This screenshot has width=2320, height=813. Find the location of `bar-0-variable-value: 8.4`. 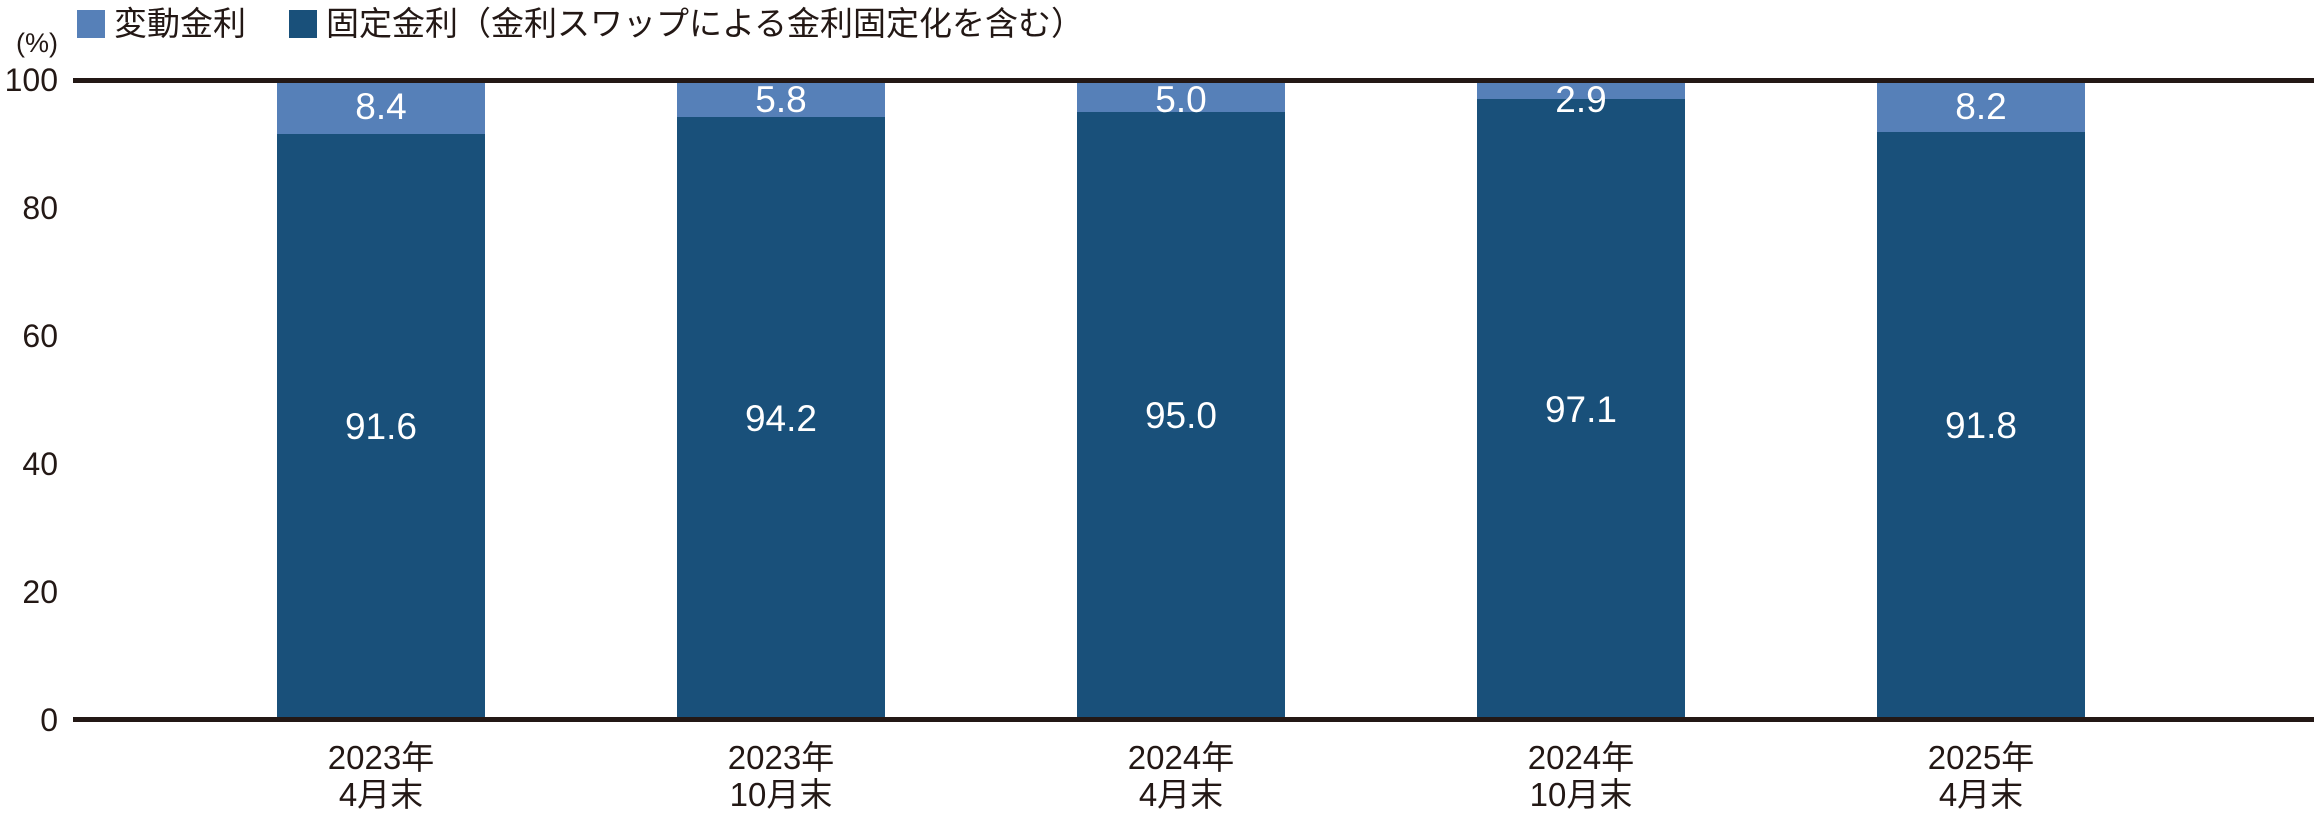

bar-0-variable-value: 8.4 is located at coordinates (381, 107).